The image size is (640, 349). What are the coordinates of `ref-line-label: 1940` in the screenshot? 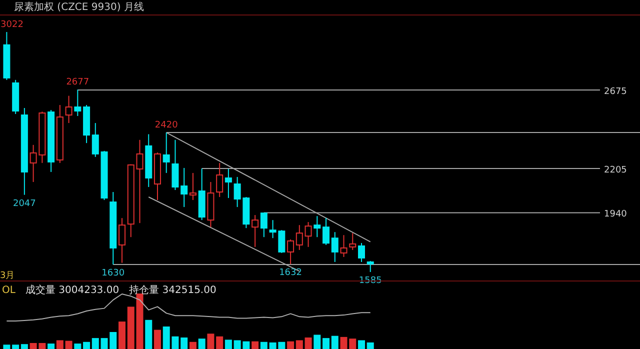 It's located at (616, 215).